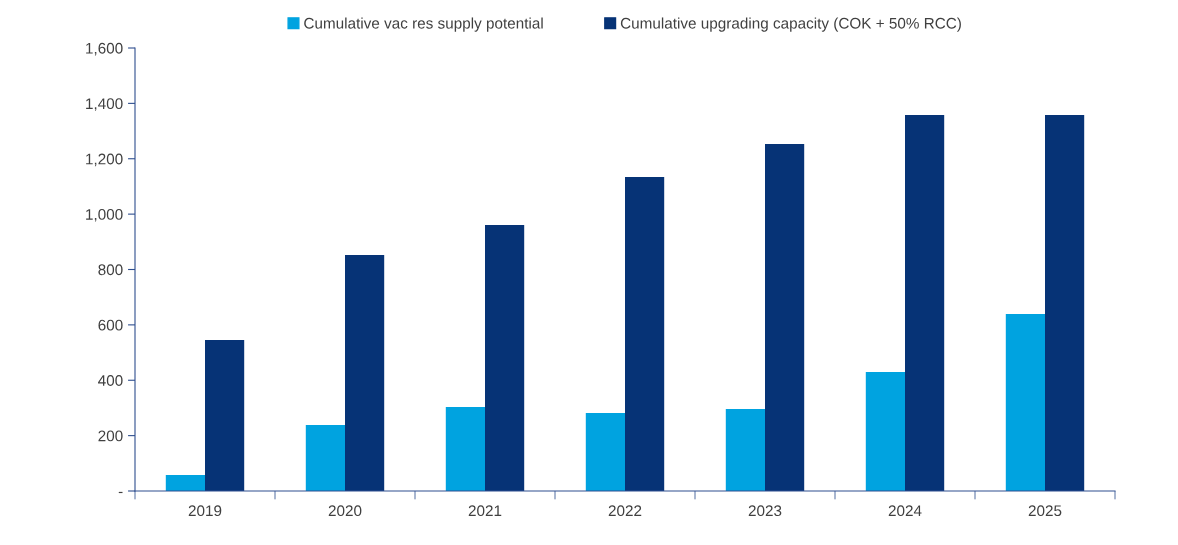 Image resolution: width=1178 pixels, height=545 pixels. Describe the element at coordinates (905, 511) in the screenshot. I see `x-tick-label: 2024` at that location.